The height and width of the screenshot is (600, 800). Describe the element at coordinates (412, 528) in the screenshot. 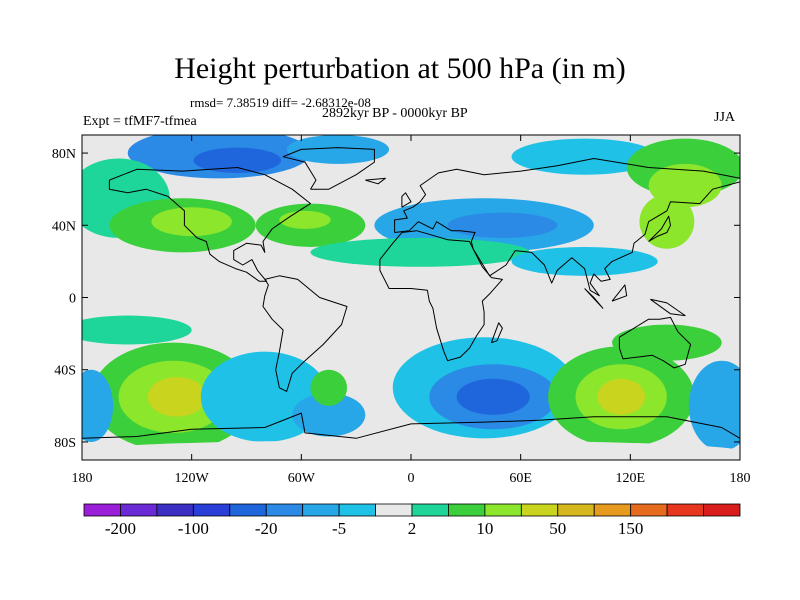

I see `colorbar-label: 2` at that location.